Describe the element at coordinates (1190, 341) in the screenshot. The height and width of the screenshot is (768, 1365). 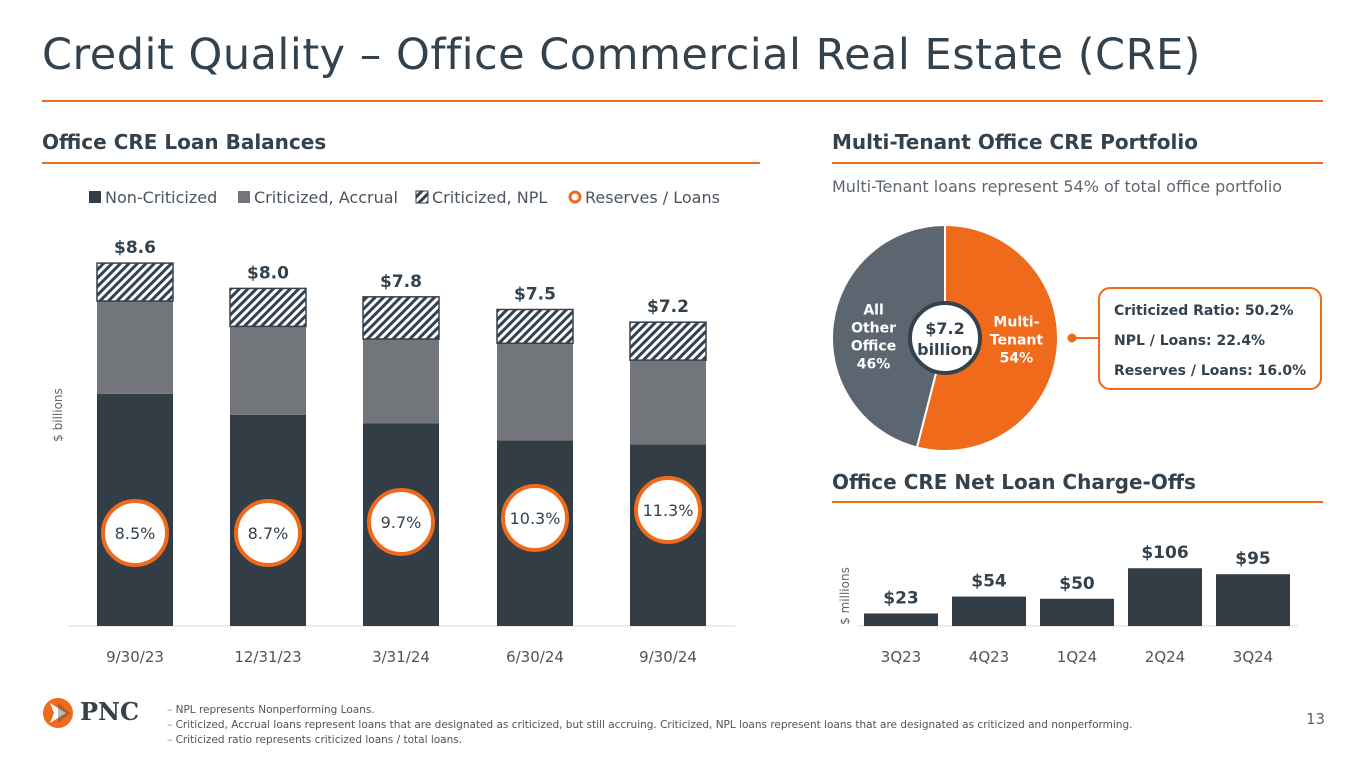
I see `metric-npl-loans: NPL / Loans: 22.4%` at that location.